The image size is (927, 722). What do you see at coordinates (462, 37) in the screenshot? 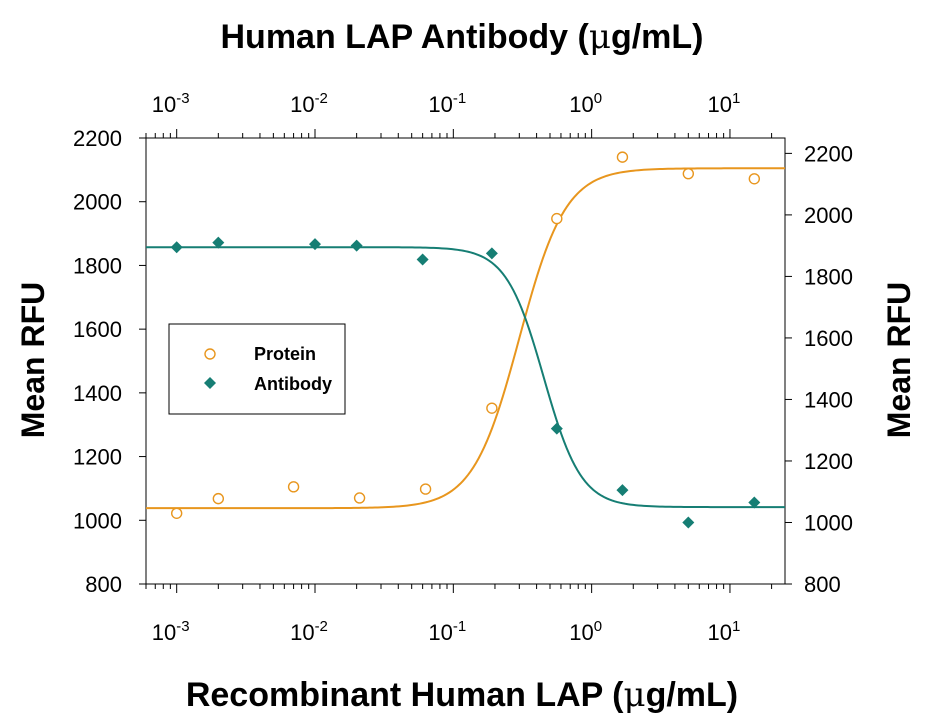
I see `top-axis-title: Human LAP Antibody (μg/mL)` at bounding box center [462, 37].